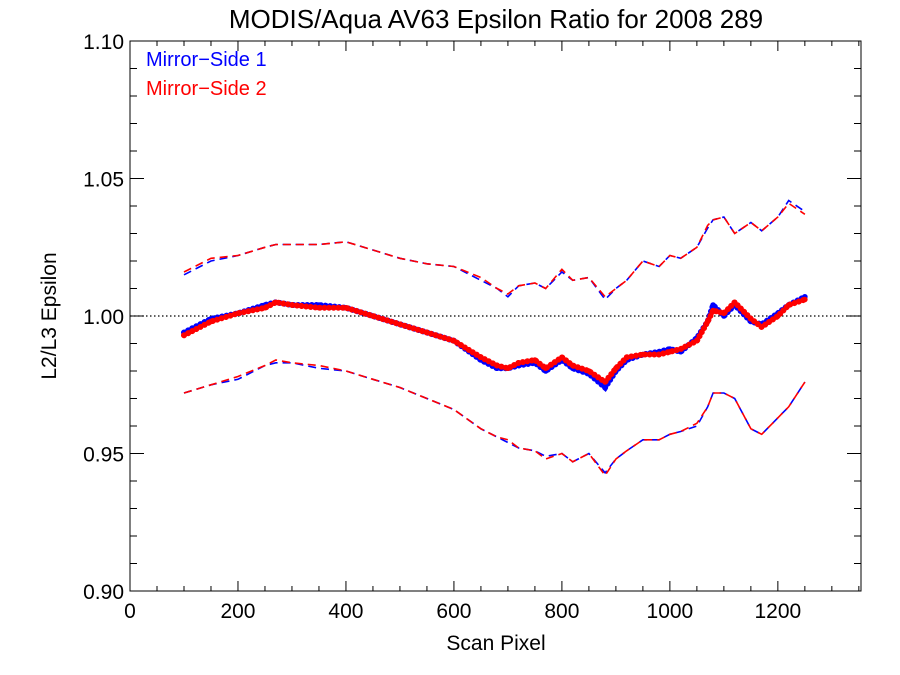 This screenshot has height=675, width=900. What do you see at coordinates (495, 643) in the screenshot?
I see `x-axis-title: Scan Pixel` at bounding box center [495, 643].